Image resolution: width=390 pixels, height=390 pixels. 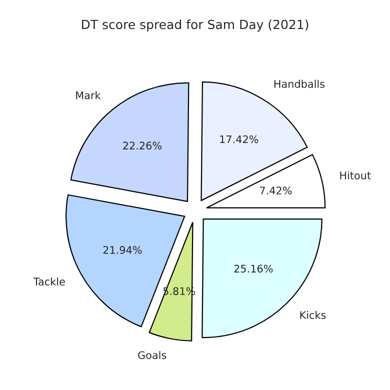 I want to click on slice-label: Handballs, so click(x=299, y=84).